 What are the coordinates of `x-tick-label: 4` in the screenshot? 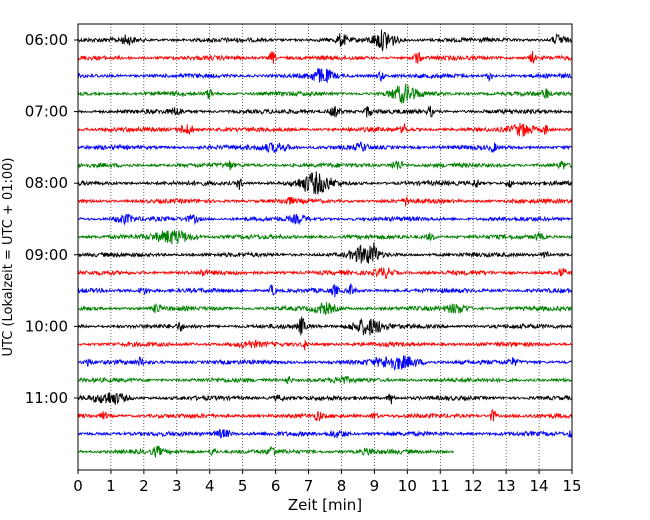 It's located at (210, 486).